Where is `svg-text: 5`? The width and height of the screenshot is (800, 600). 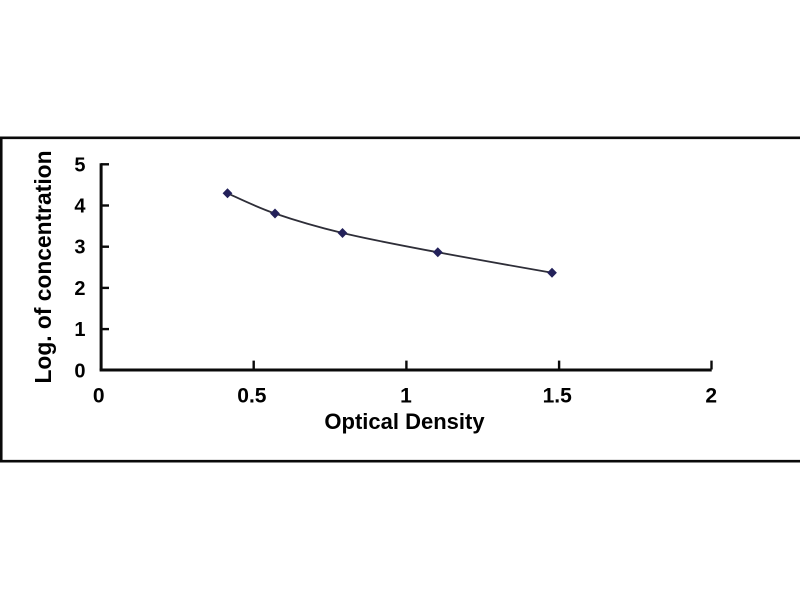
svg-text: 5 is located at coordinates (79, 165).